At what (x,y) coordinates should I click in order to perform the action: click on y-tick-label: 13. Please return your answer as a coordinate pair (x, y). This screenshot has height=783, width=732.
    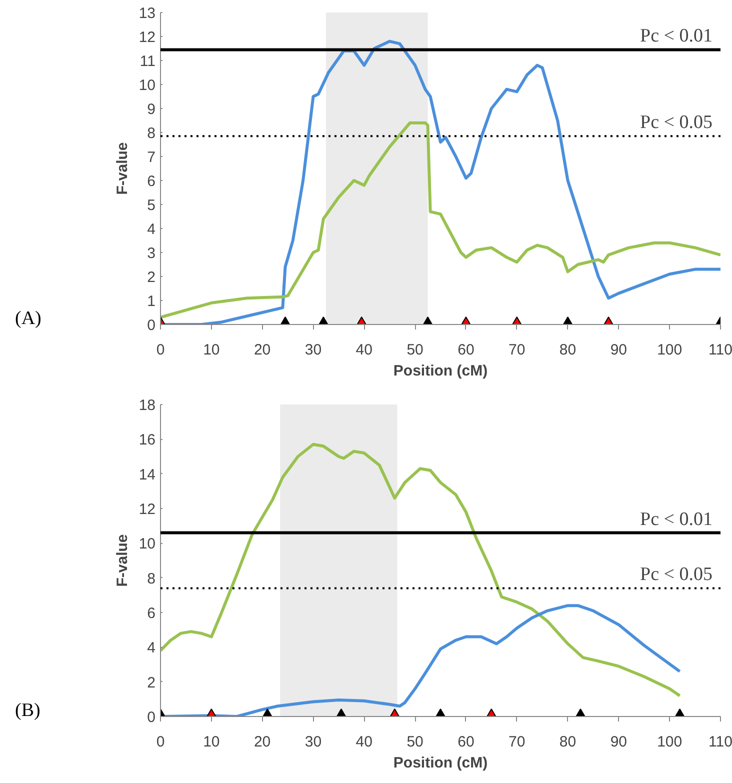
    Looking at the image, I should click on (147, 13).